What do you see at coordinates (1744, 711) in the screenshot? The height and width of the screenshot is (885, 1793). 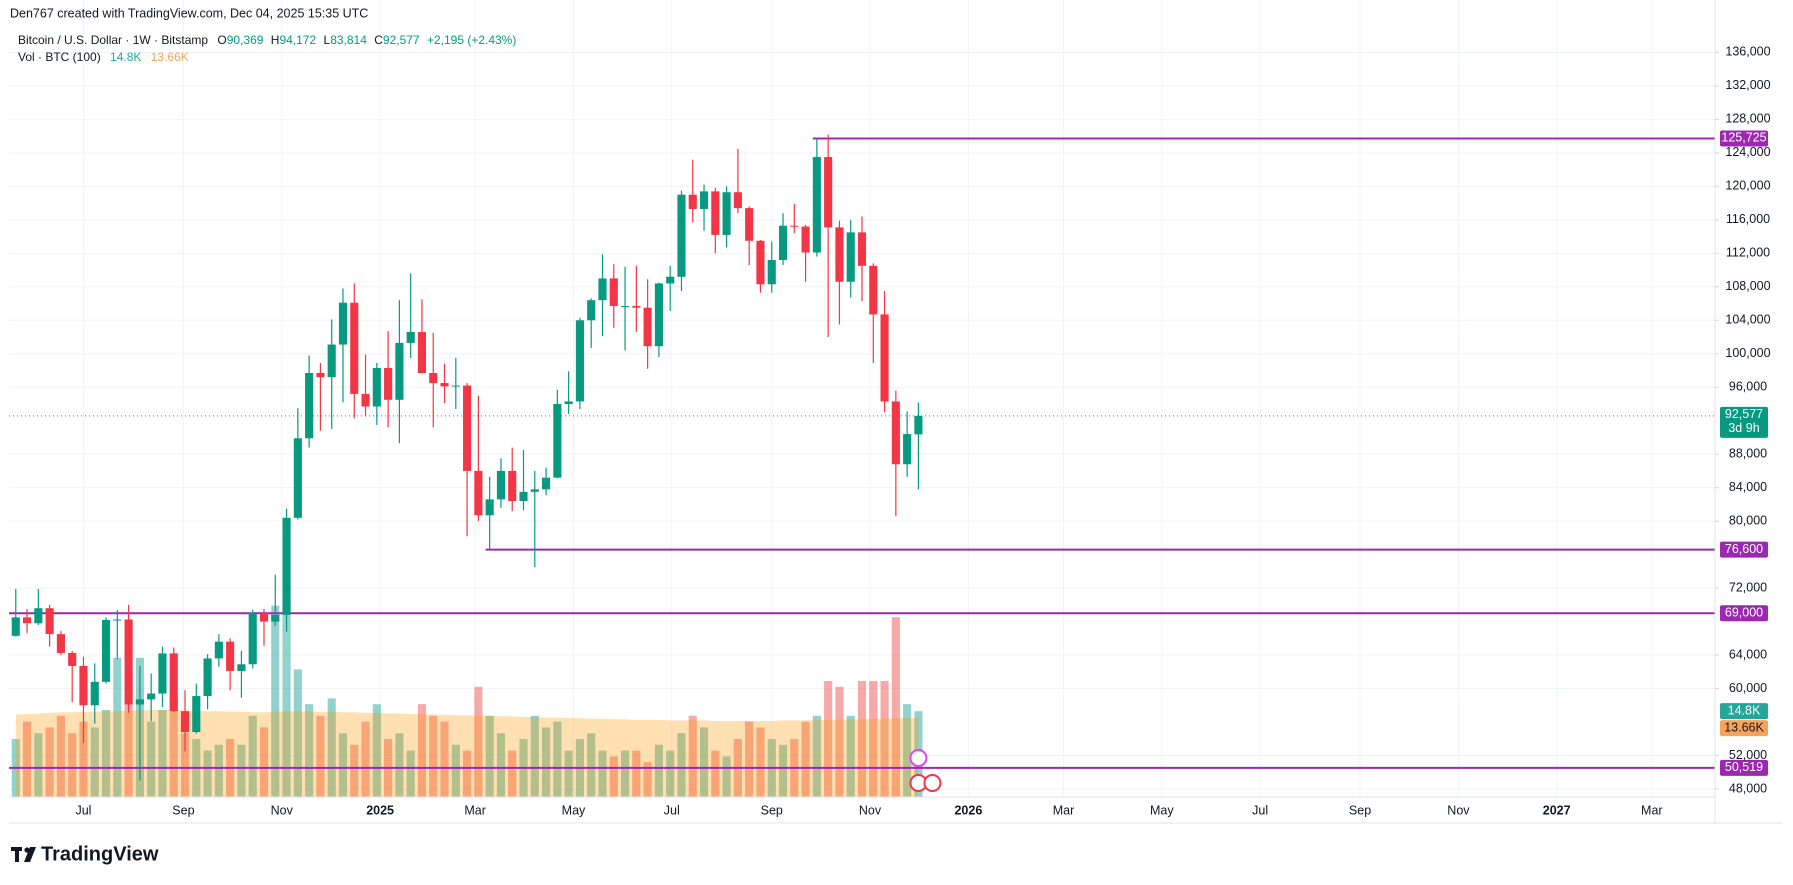 I see `volume-label-box` at bounding box center [1744, 711].